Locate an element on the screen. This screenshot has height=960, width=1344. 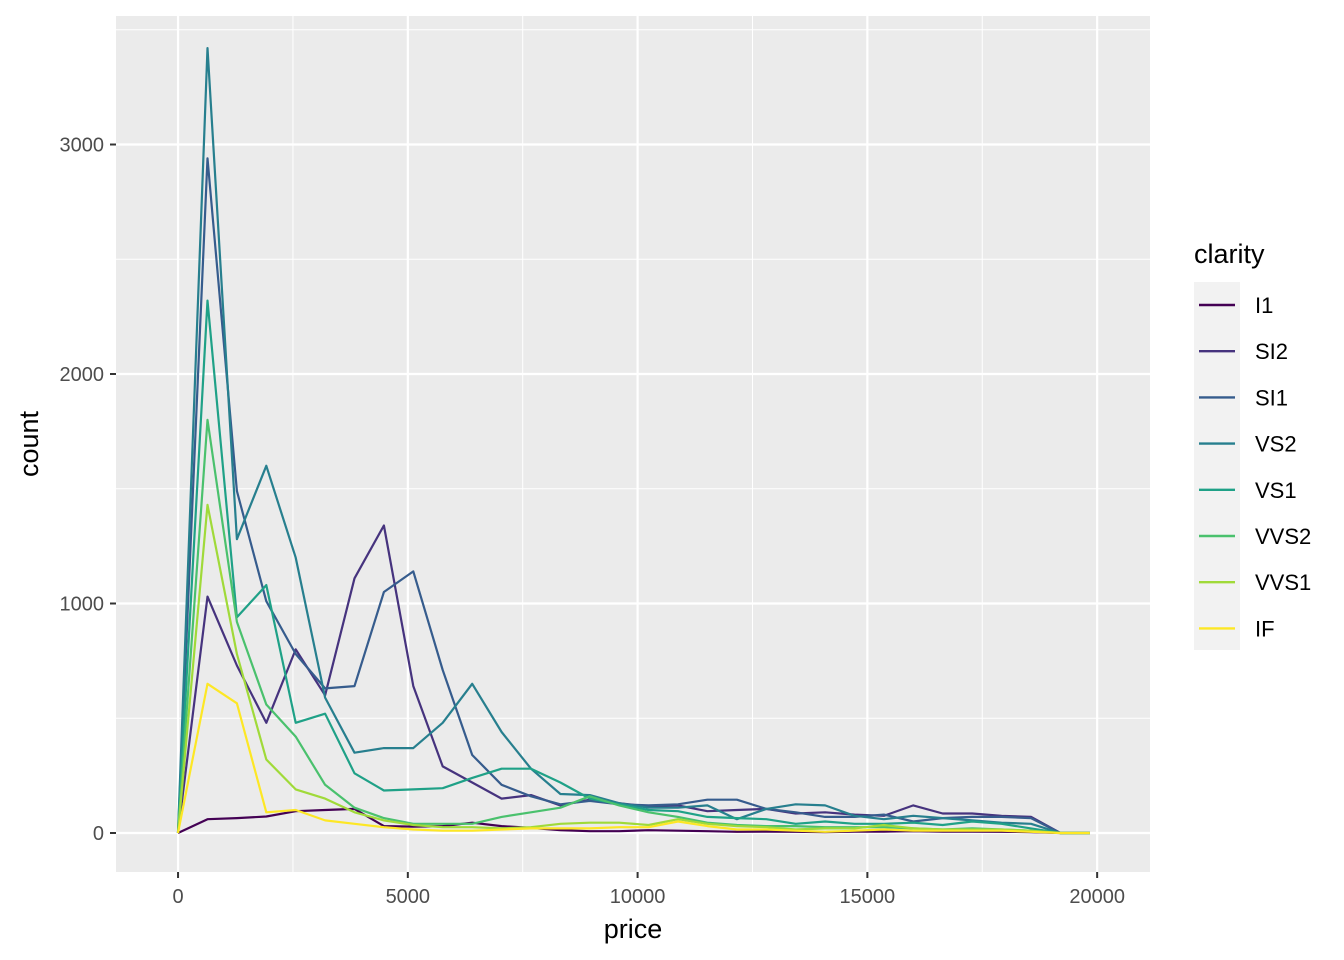
legend-key-background is located at coordinates (1217, 466).